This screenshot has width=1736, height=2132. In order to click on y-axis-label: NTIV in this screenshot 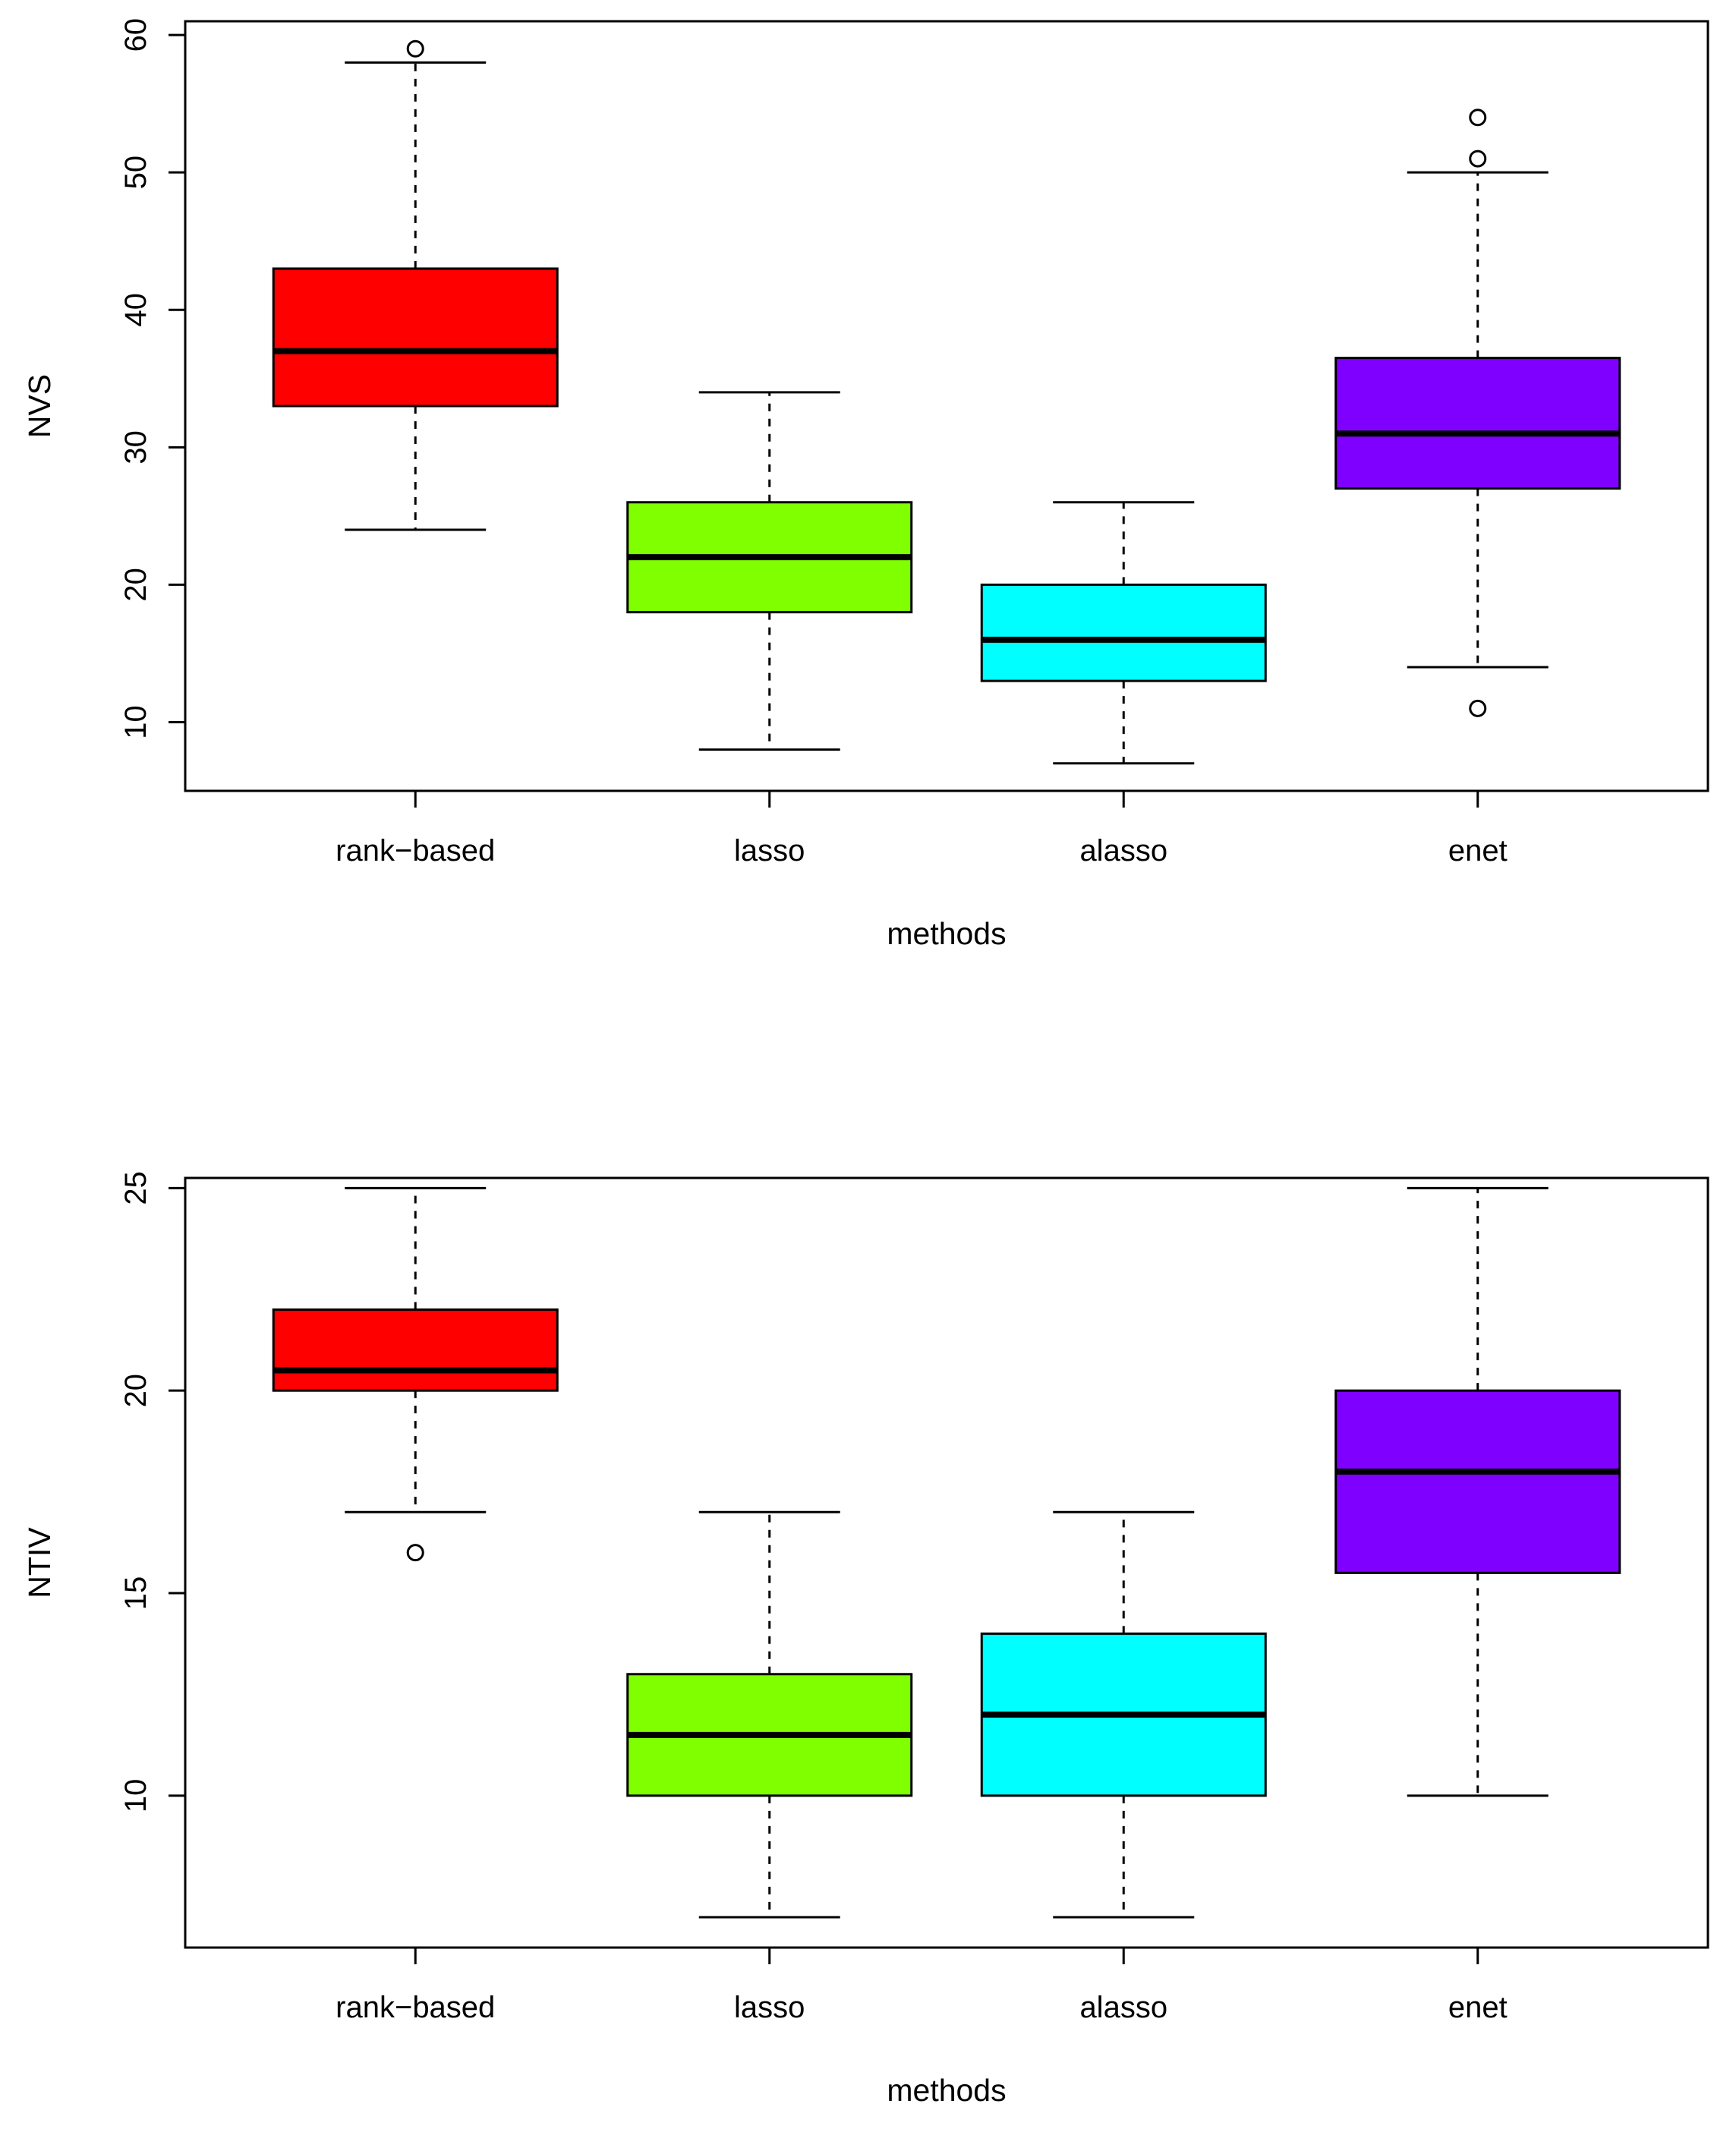, I will do `click(39, 1562)`.